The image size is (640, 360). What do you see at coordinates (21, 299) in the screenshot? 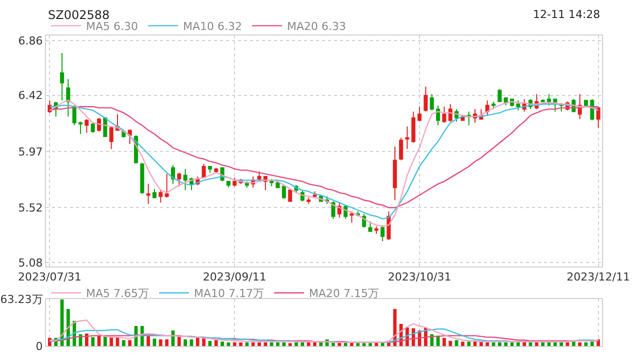
I see `y-tick-label: 63.23万` at bounding box center [21, 299].